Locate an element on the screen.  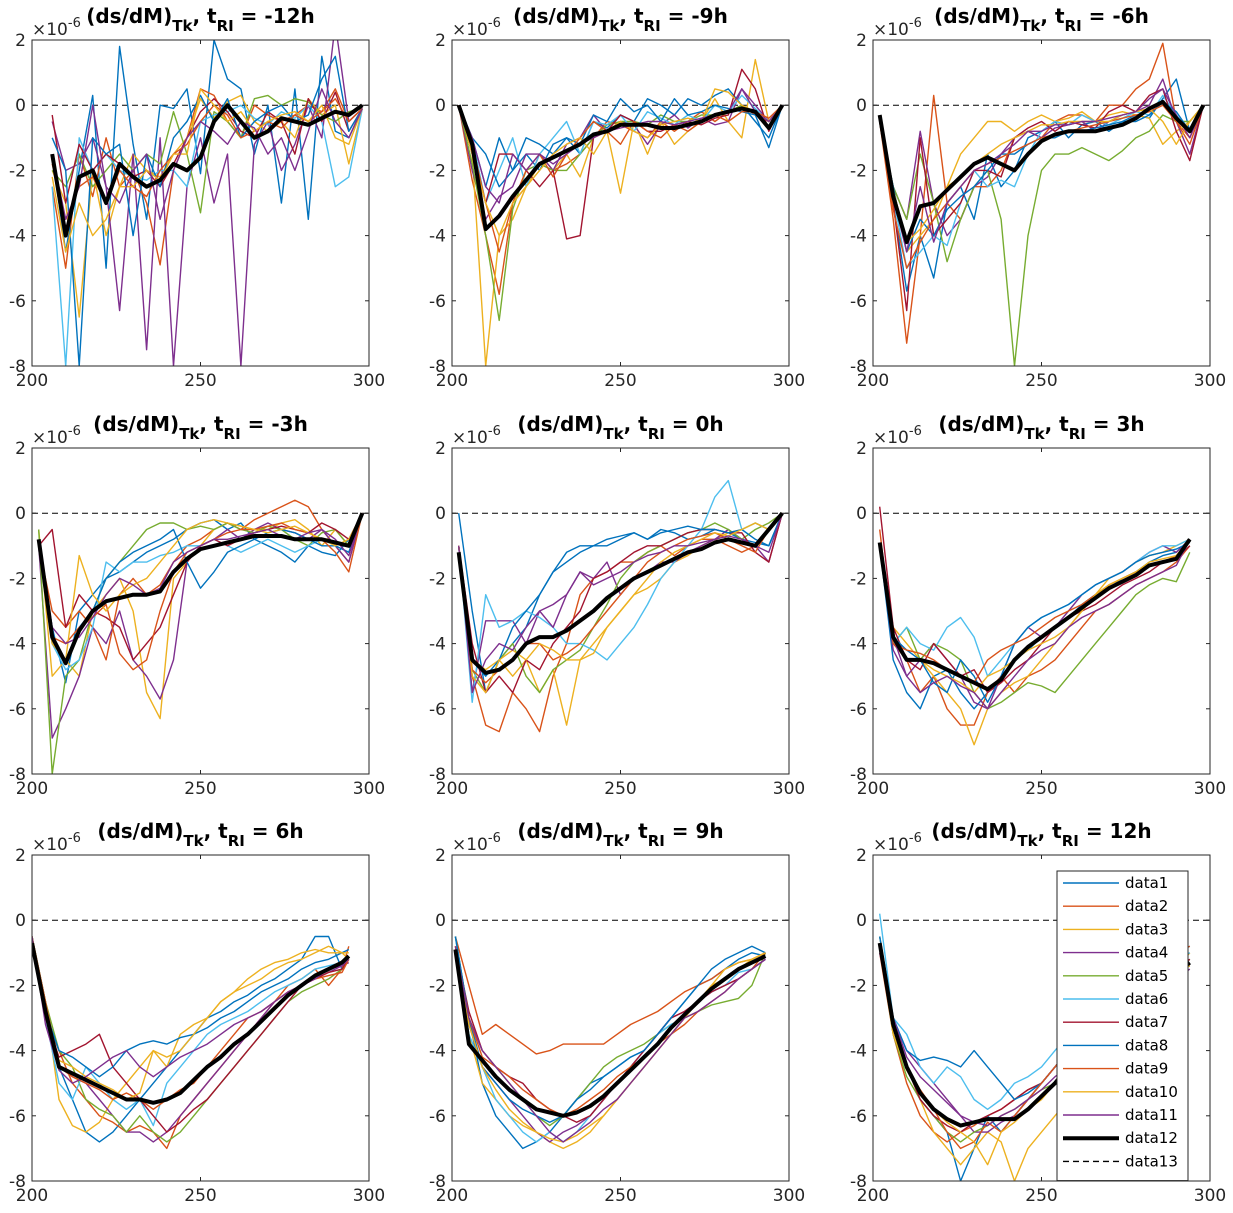
title-part: = -6h is located at coordinates (1115, 16).